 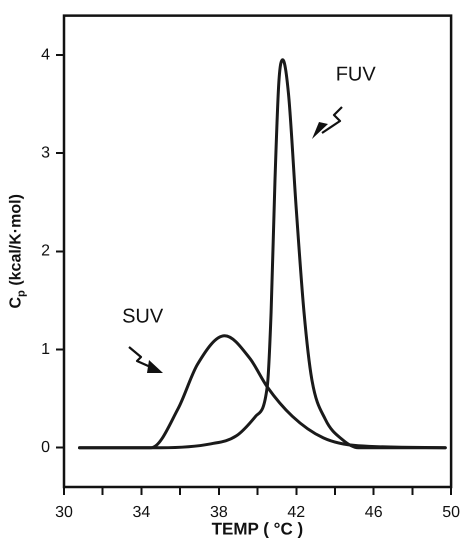 I want to click on x-tick-label: 50, so click(x=451, y=513).